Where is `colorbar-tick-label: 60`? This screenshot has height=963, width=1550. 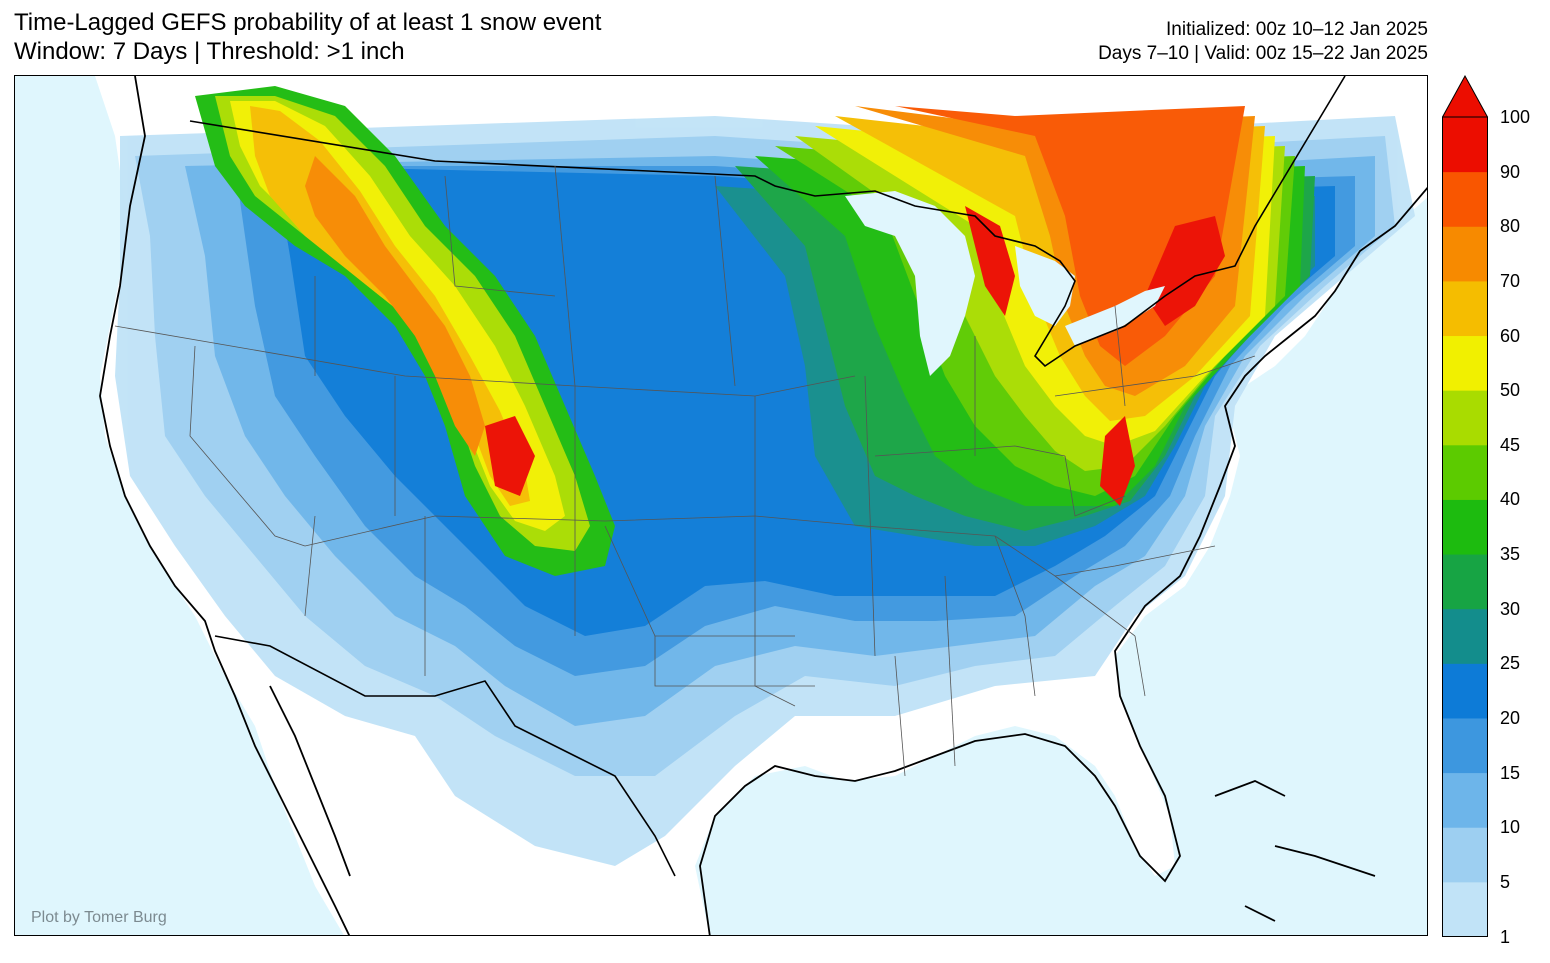
colorbar-tick-label: 60 is located at coordinates (1510, 335).